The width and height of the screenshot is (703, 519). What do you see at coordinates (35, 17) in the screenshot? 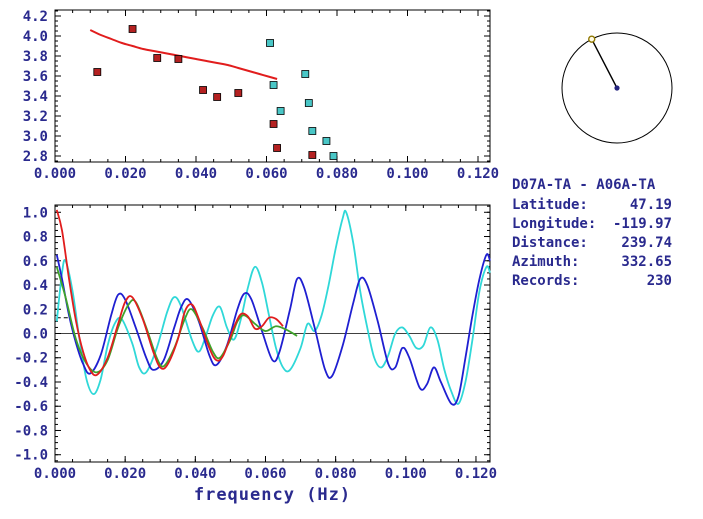
I see `svg-text: 4.2` at bounding box center [35, 17].